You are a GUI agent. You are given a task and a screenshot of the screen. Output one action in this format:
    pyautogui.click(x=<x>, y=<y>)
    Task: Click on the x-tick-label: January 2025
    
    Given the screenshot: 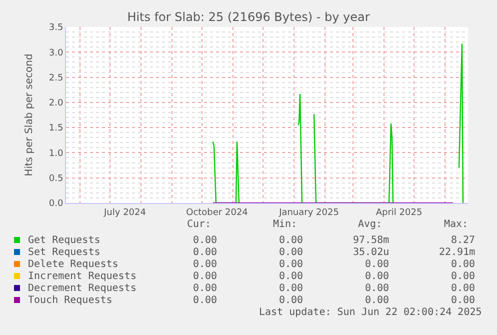 What is the action you would take?
    pyautogui.click(x=308, y=213)
    